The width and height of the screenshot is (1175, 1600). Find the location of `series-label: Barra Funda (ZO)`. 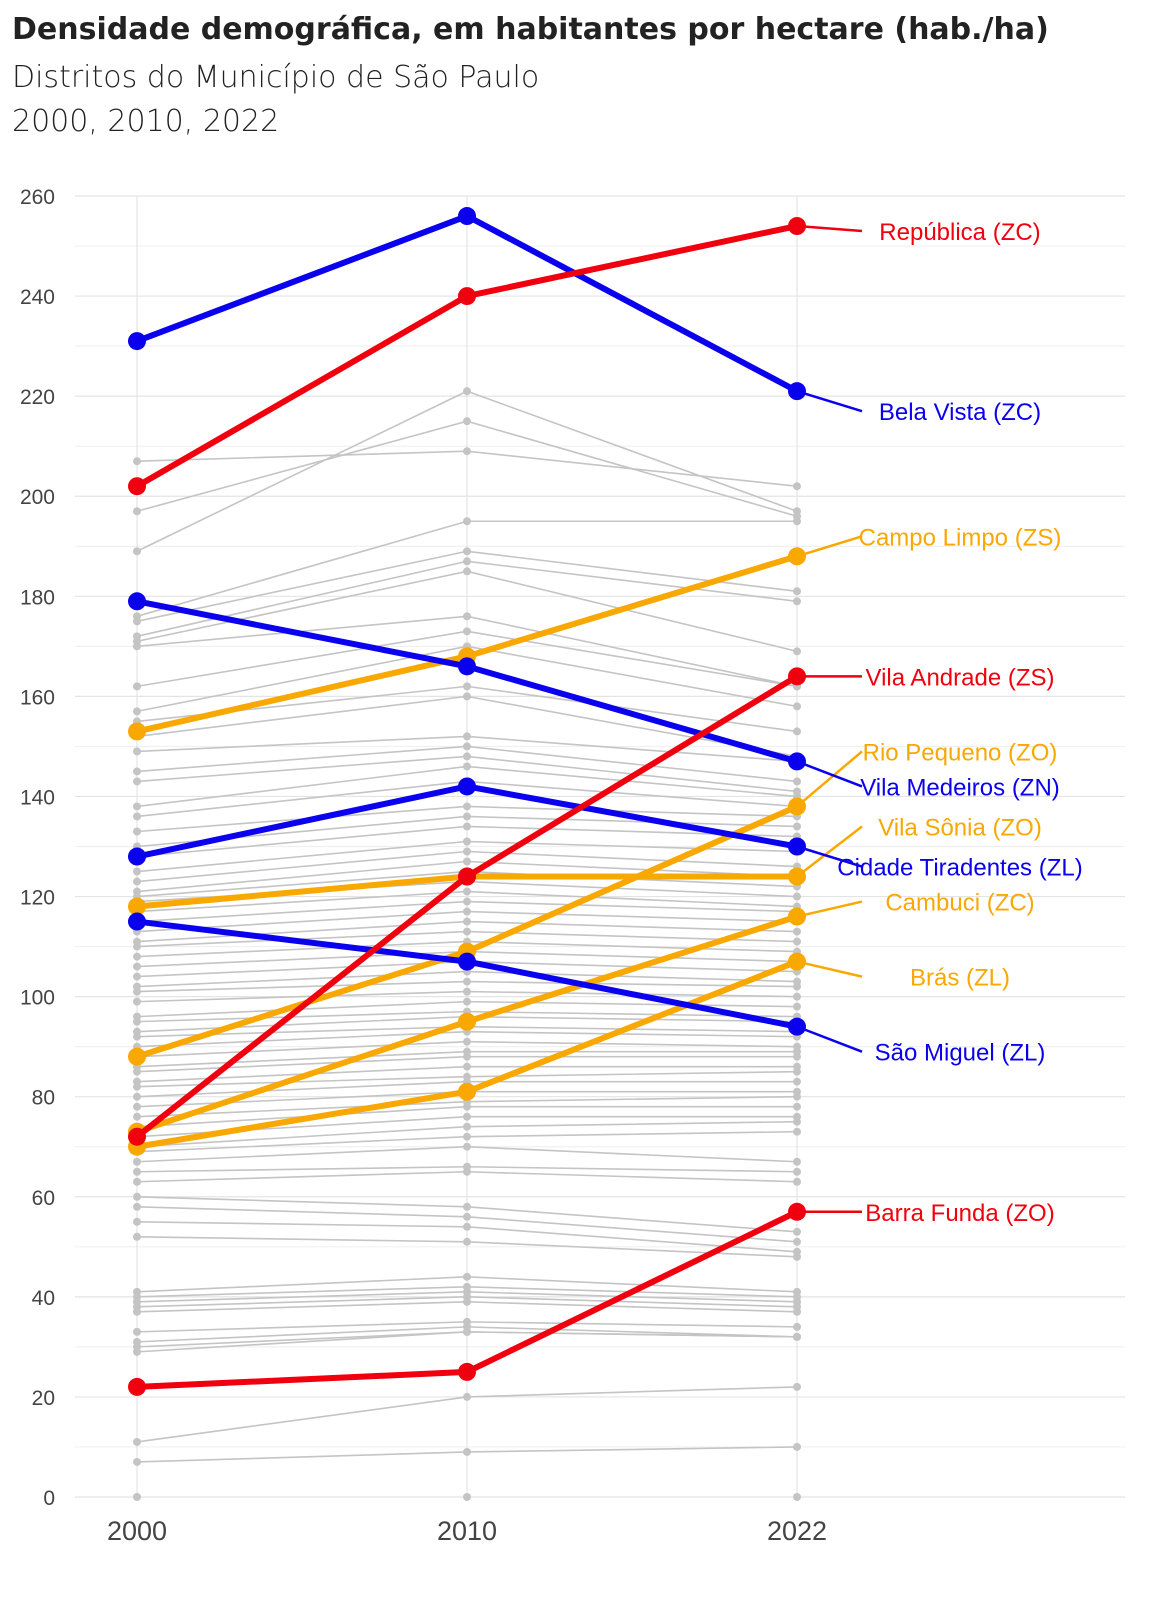

series-label: Barra Funda (ZO) is located at coordinates (959, 1213).